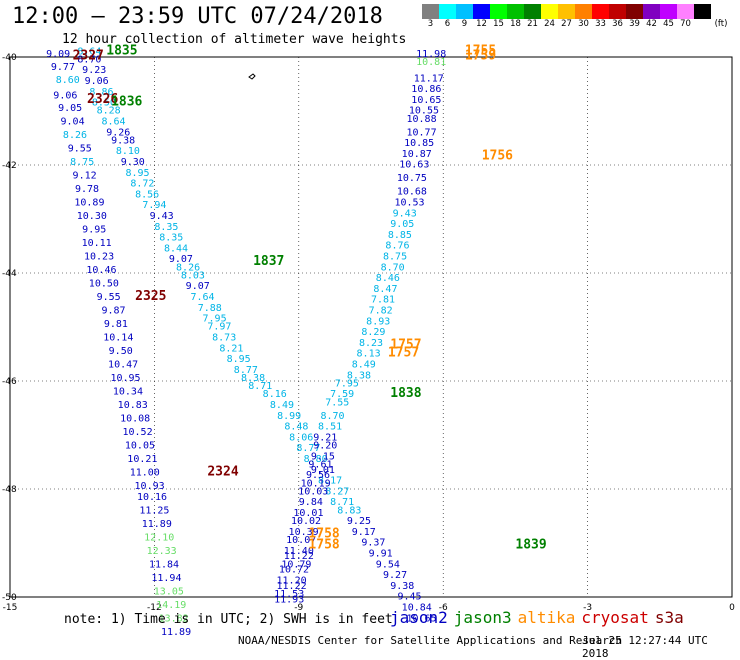 The height and width of the screenshot is (660, 740). What do you see at coordinates (369, 354) in the screenshot?
I see `swh-value: 8.13` at bounding box center [369, 354].